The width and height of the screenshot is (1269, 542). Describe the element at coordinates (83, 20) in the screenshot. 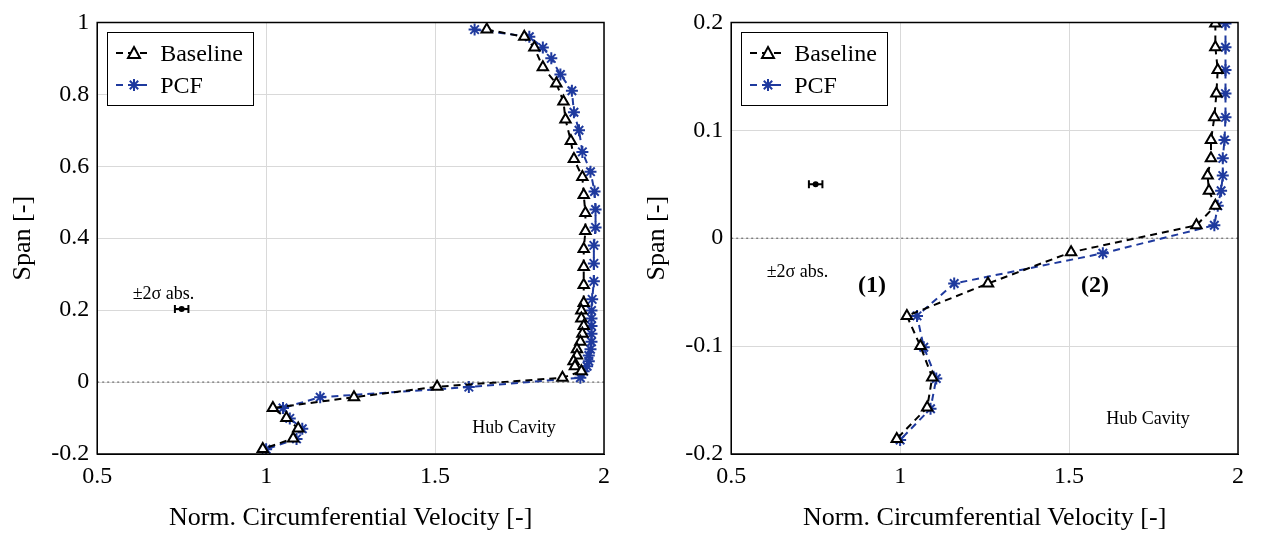

I see `y-tick-label: 1` at that location.